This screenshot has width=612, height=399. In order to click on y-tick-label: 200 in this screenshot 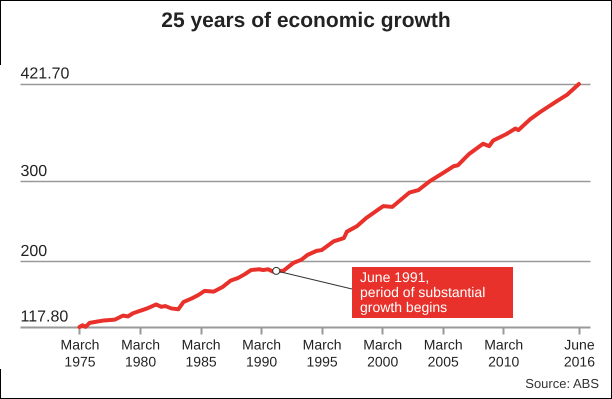, I will do `click(34, 251)`.